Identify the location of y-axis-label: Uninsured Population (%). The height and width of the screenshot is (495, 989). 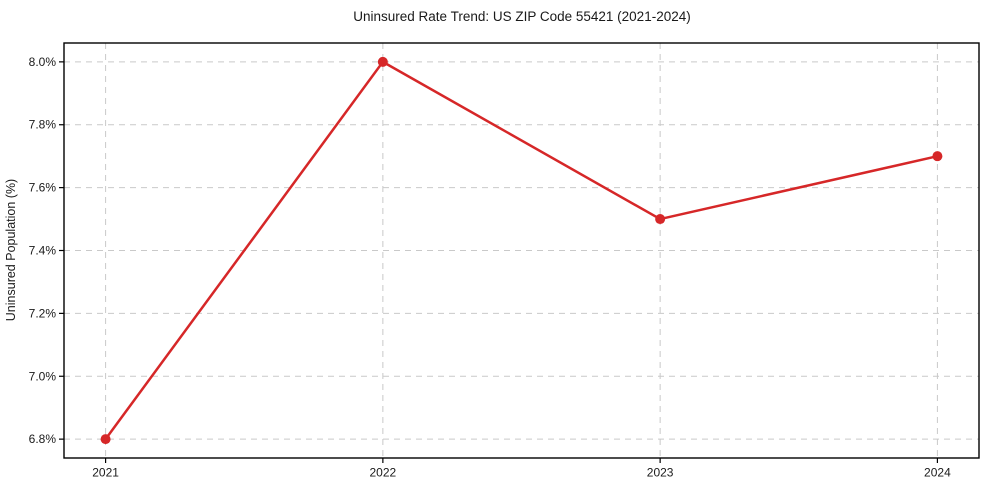
(11, 250).